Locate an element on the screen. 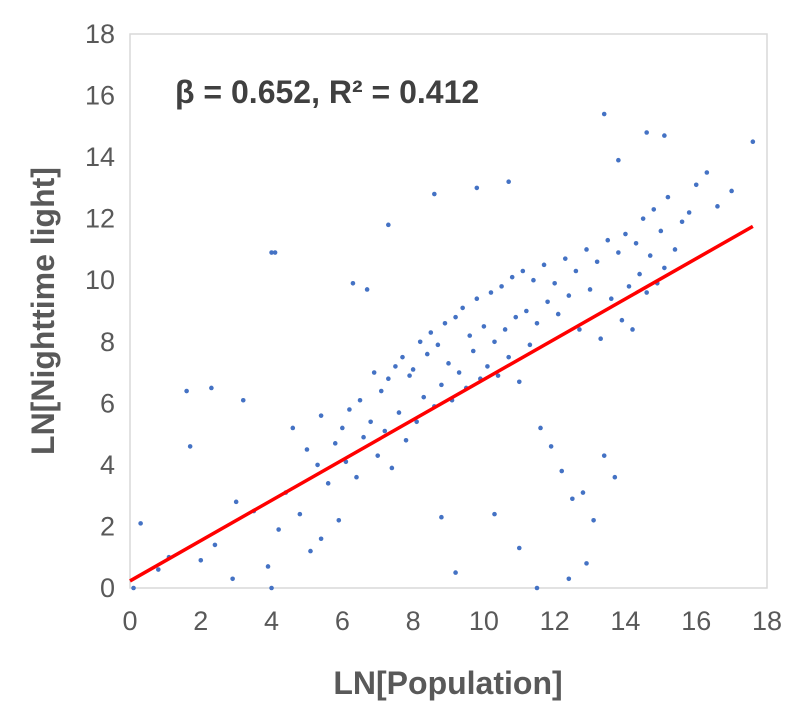 Image resolution: width=796 pixels, height=708 pixels. regression-annotation: β = 0.652, R² = 0.412 is located at coordinates (327, 92).